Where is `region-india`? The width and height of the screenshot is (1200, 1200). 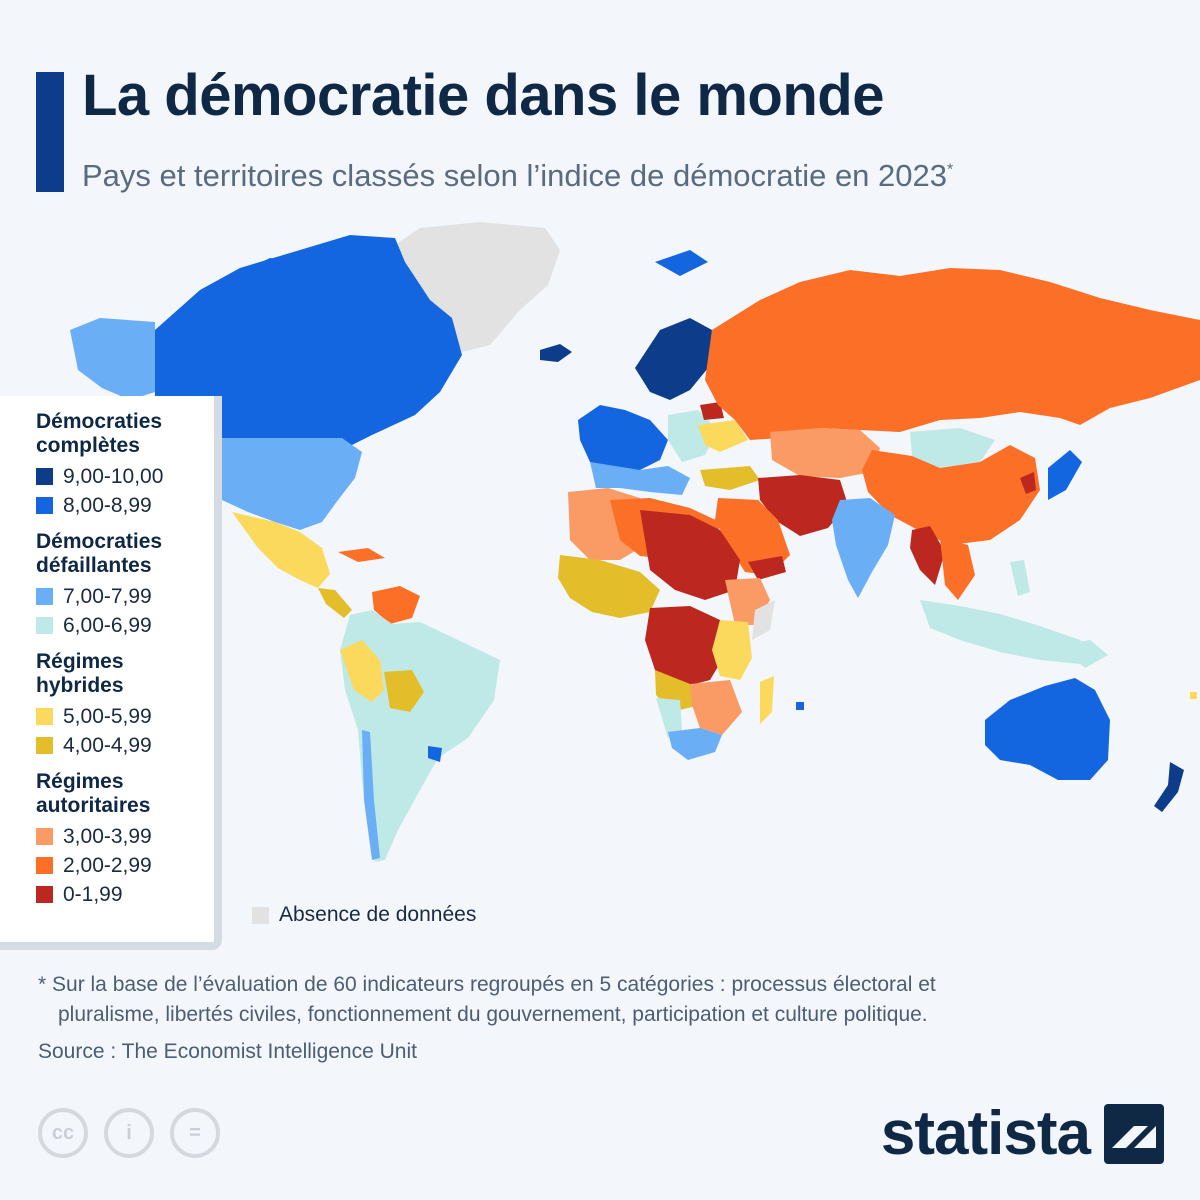
region-india is located at coordinates (863, 548).